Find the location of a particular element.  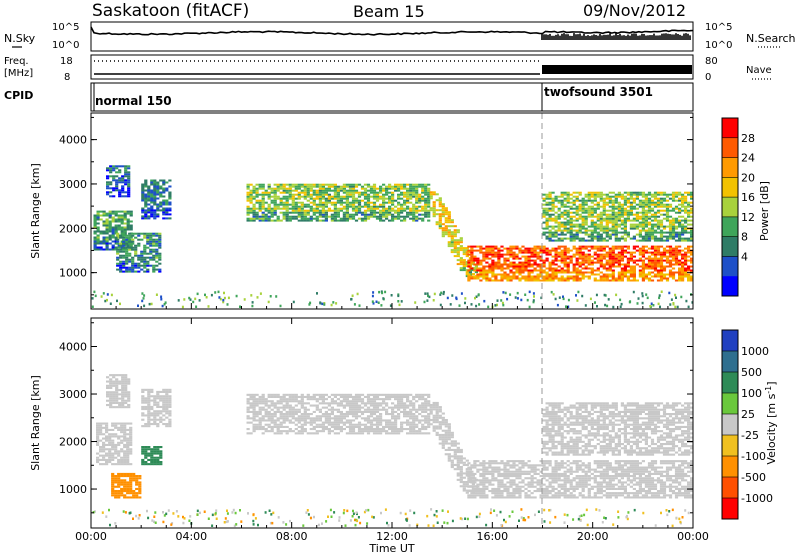

power-ylabel: Slant Range [km] is located at coordinates (35, 211).